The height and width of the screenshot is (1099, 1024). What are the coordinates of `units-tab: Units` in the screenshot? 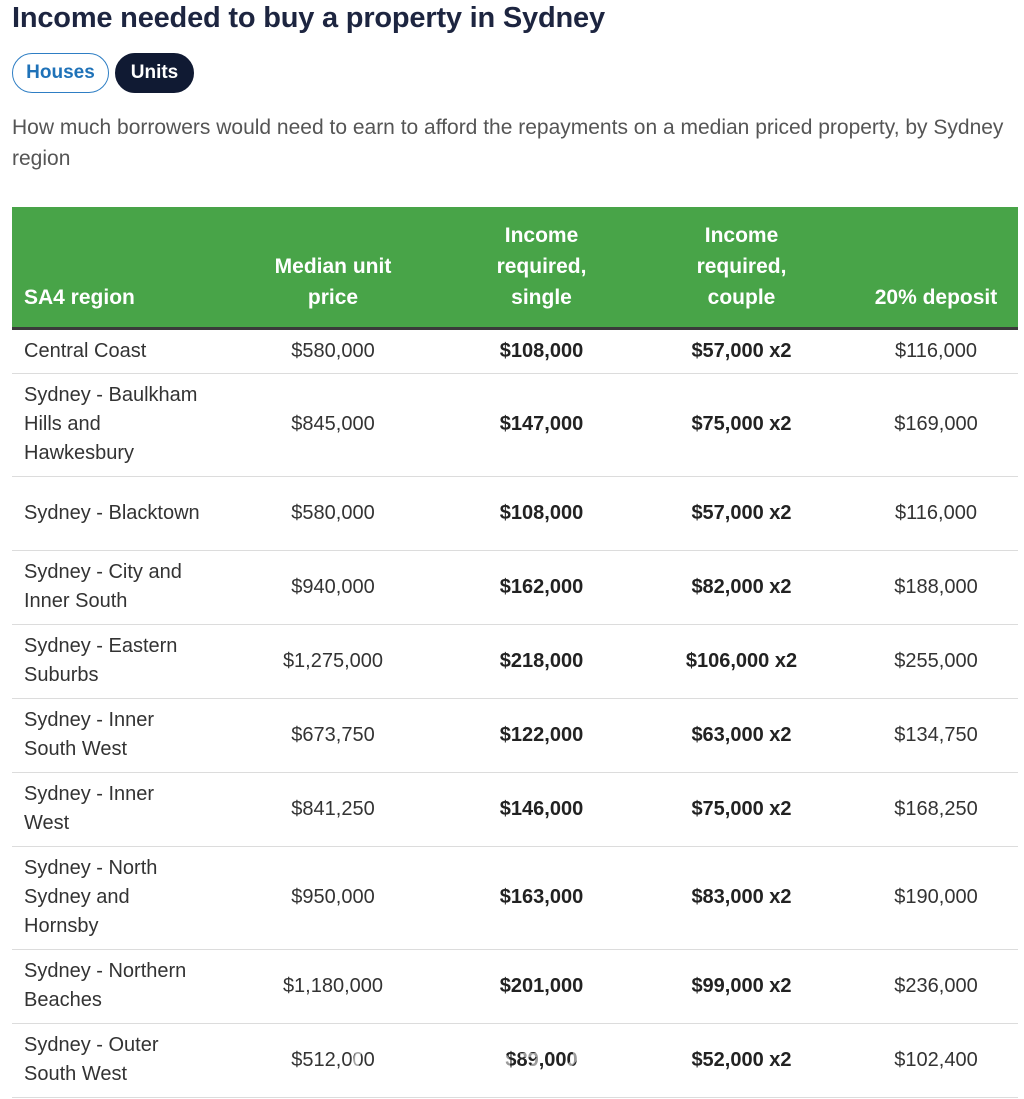 It's located at (154, 73).